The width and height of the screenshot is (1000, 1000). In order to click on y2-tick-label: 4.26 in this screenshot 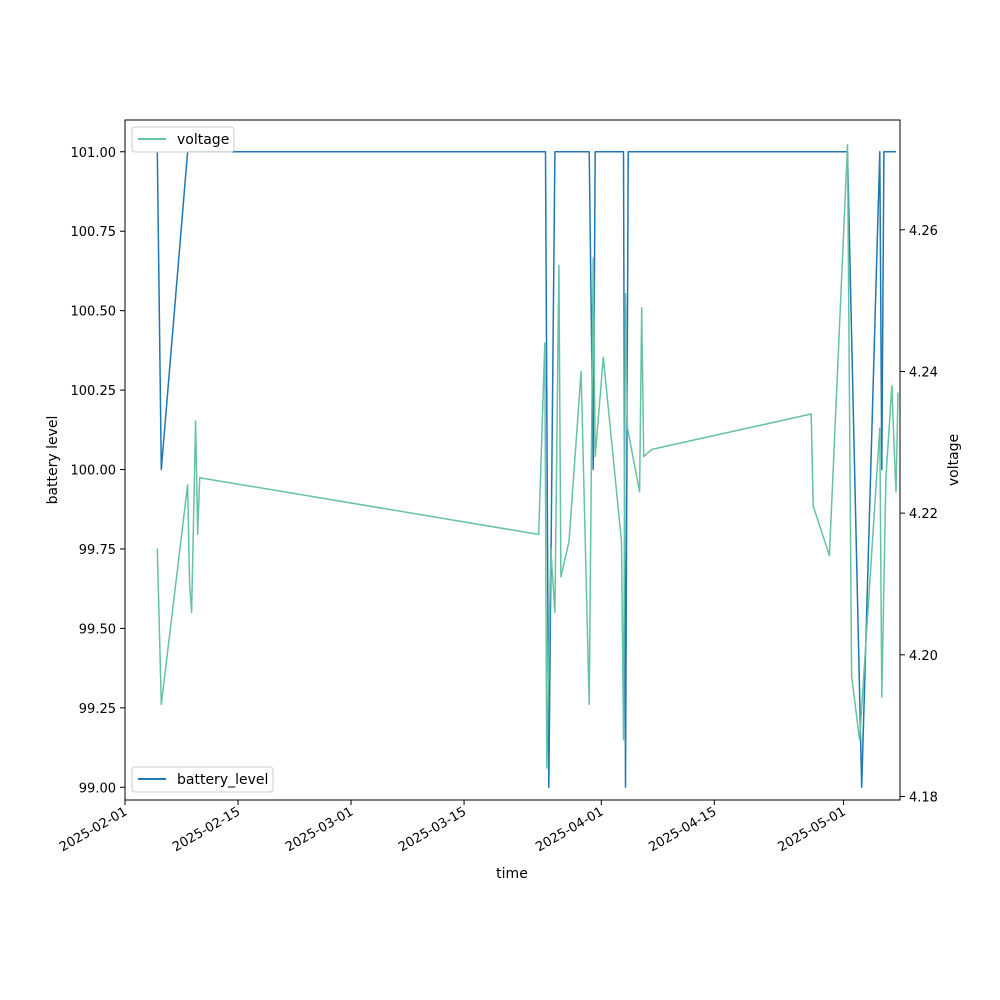, I will do `click(923, 231)`.